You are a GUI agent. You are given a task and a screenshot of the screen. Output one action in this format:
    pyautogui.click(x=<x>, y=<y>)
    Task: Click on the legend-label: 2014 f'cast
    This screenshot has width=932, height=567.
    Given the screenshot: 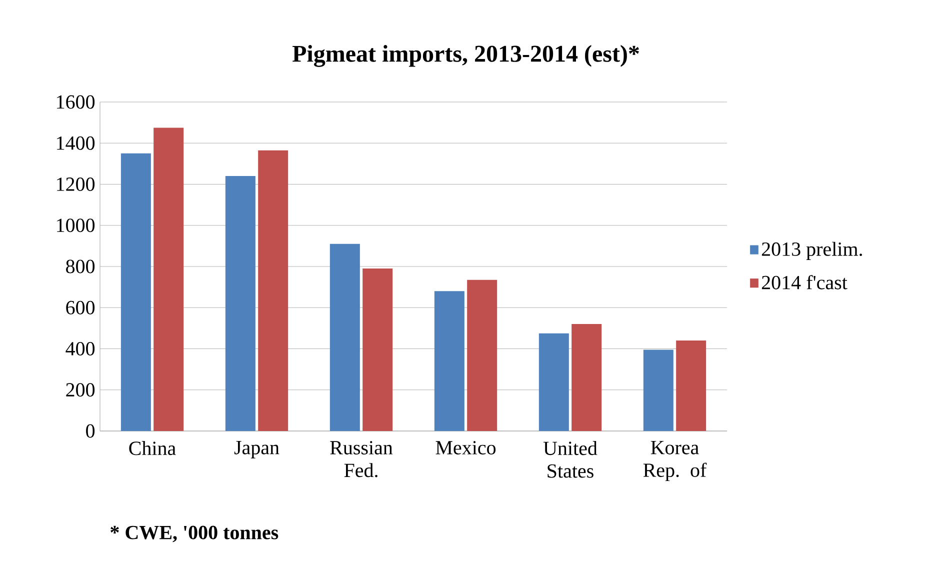 What is the action you would take?
    pyautogui.click(x=805, y=282)
    